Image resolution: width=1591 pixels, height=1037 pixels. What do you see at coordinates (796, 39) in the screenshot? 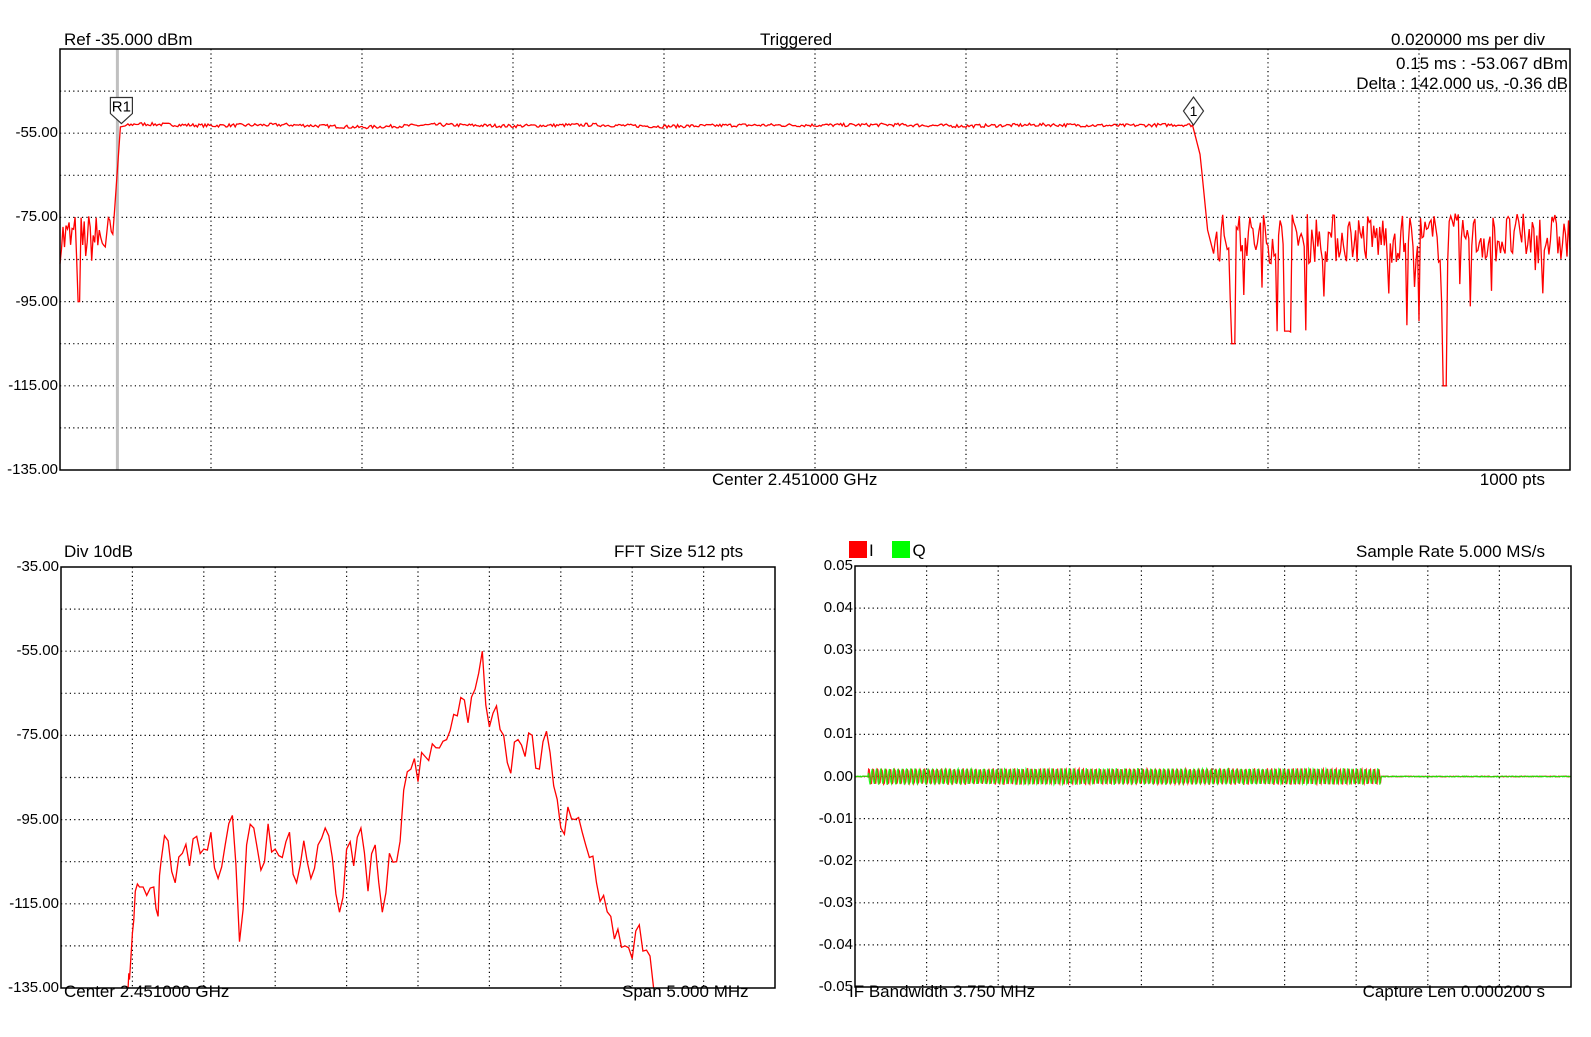
I see `top-header-trigger-status: Triggered` at bounding box center [796, 39].